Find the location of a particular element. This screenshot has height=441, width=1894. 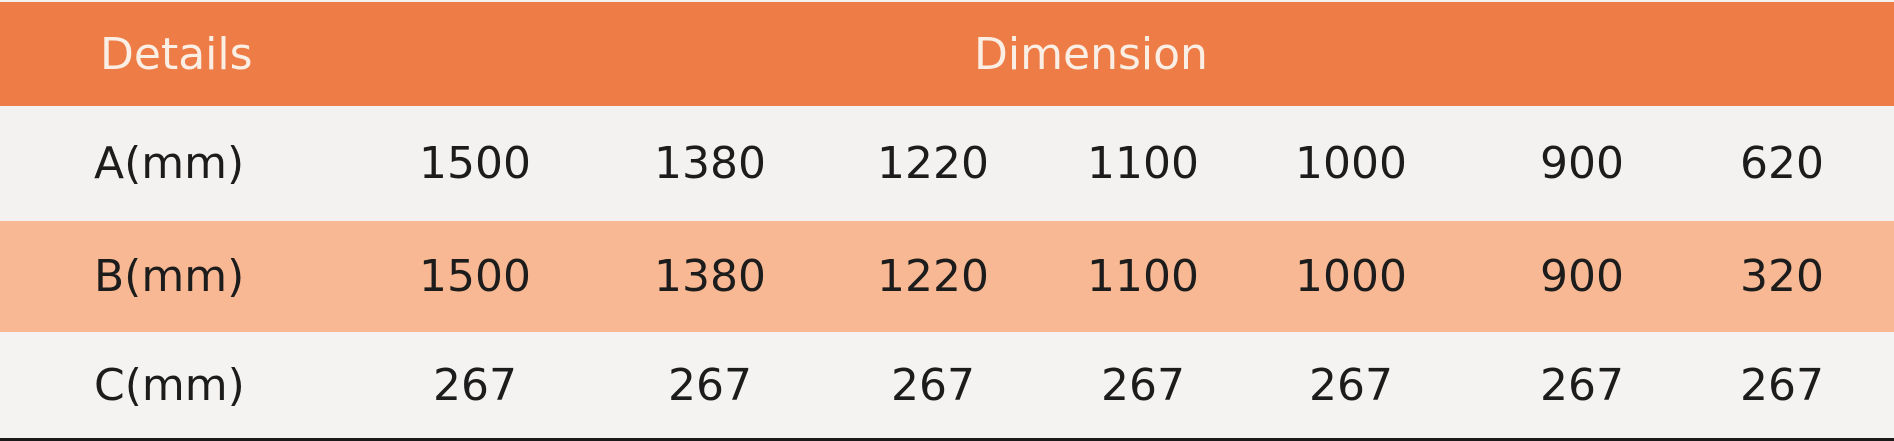

header-details: Details is located at coordinates (176, 54).